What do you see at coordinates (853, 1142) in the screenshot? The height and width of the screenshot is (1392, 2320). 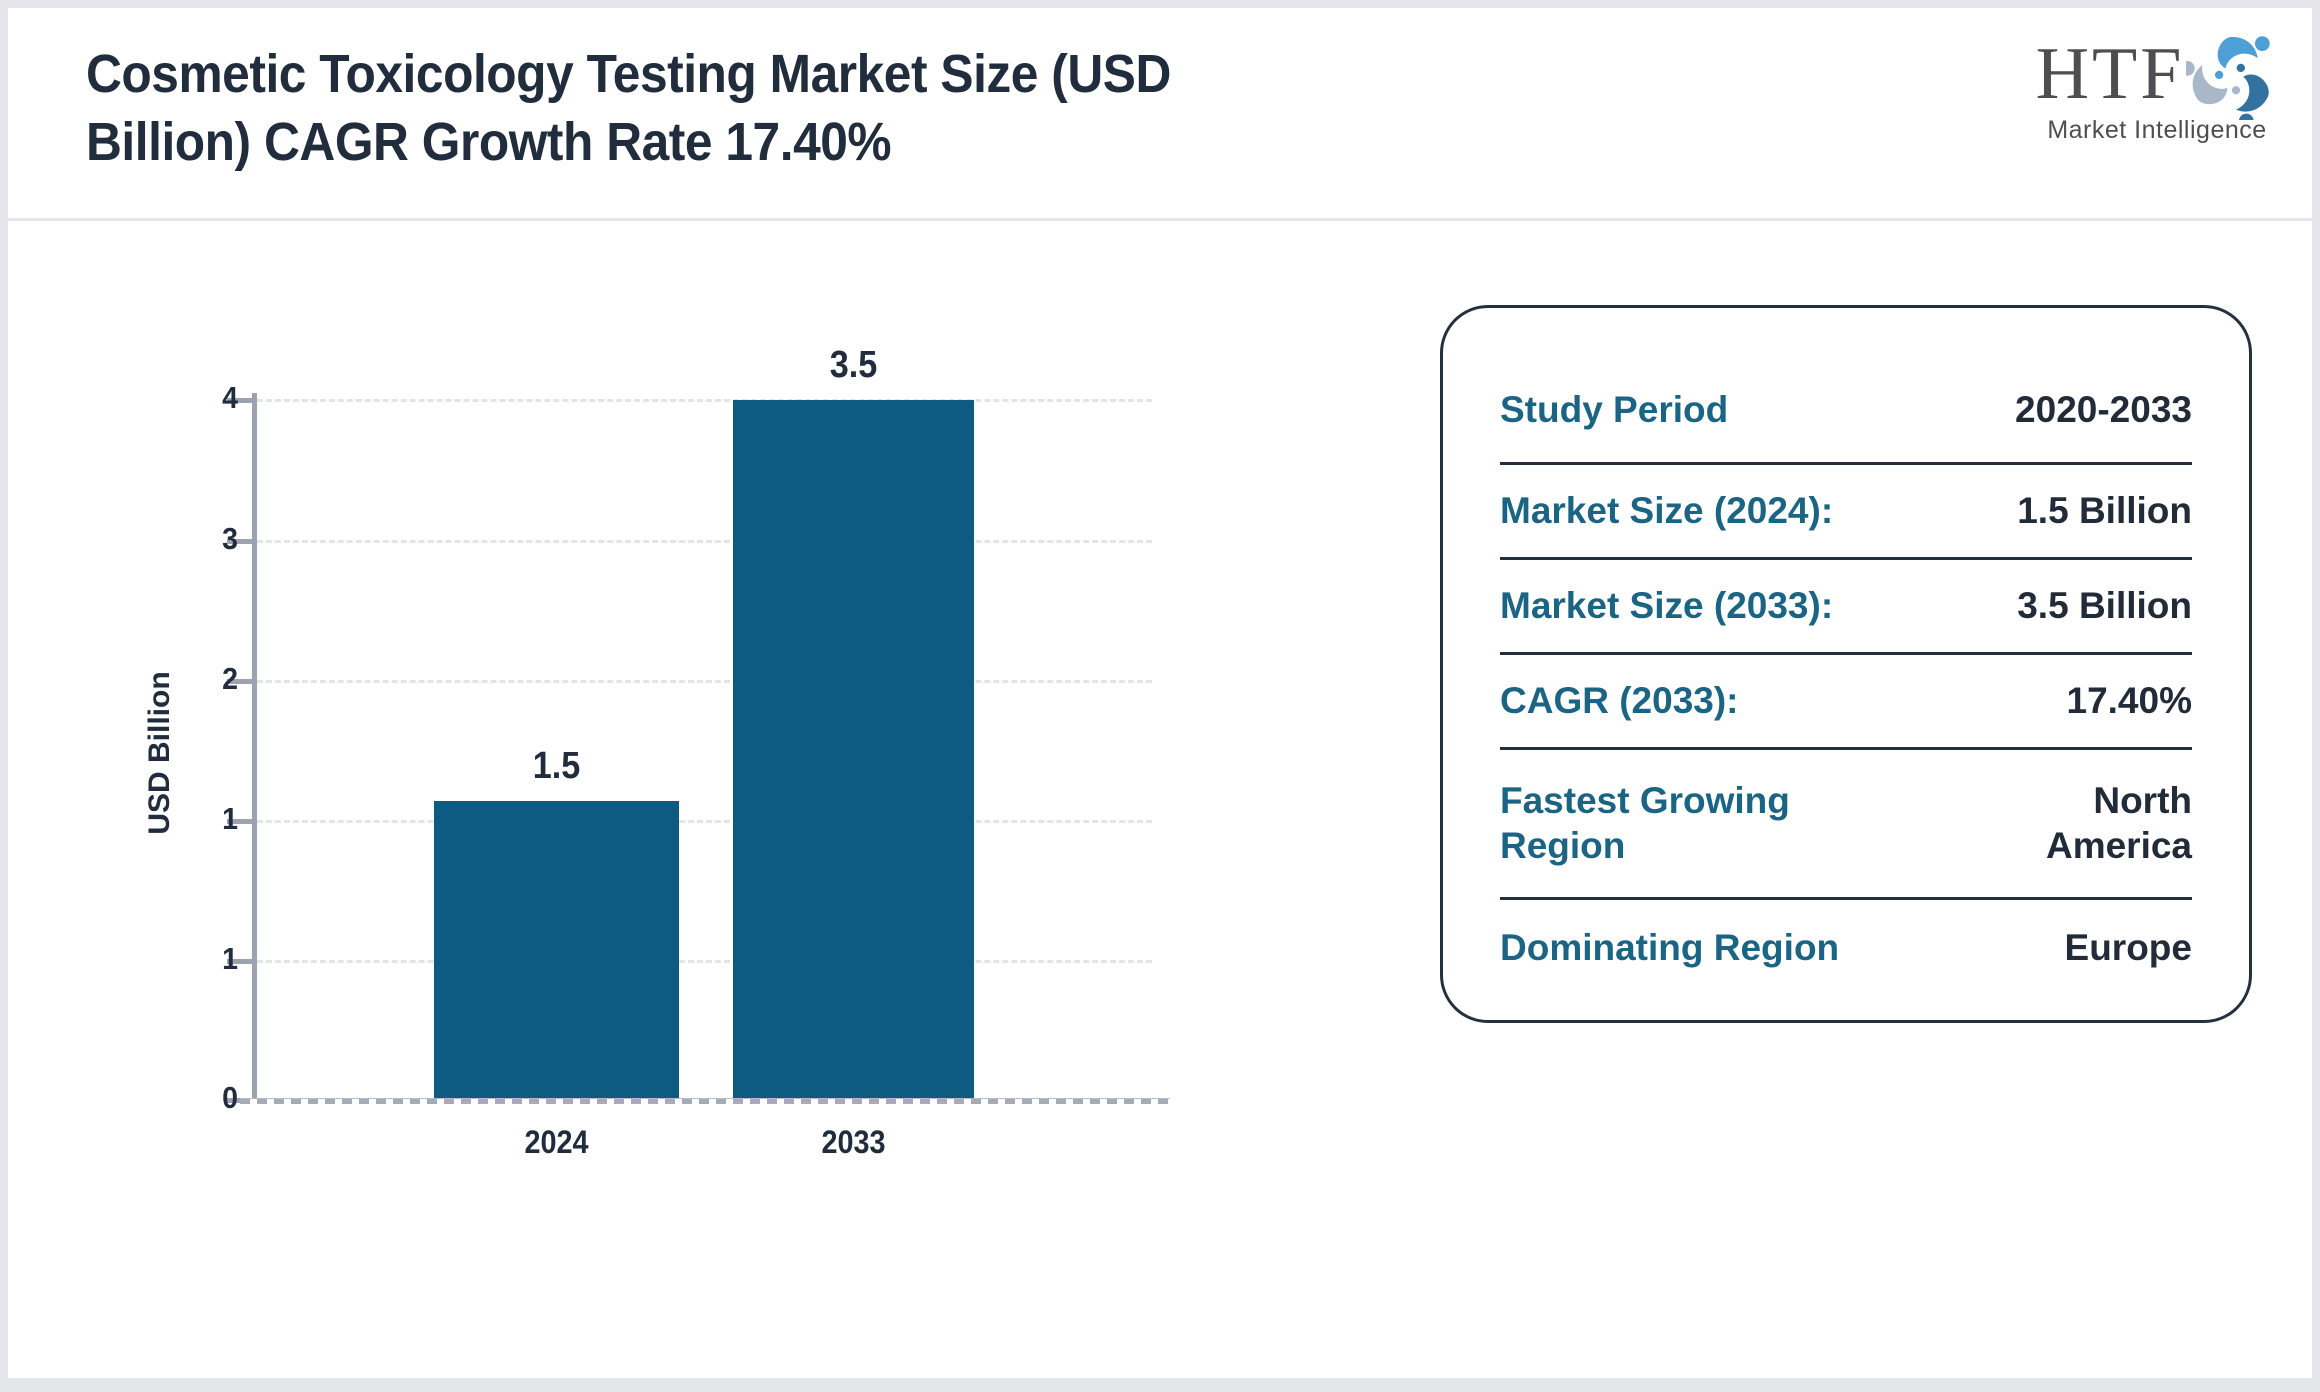 I see `x-tick-label: 2033` at bounding box center [853, 1142].